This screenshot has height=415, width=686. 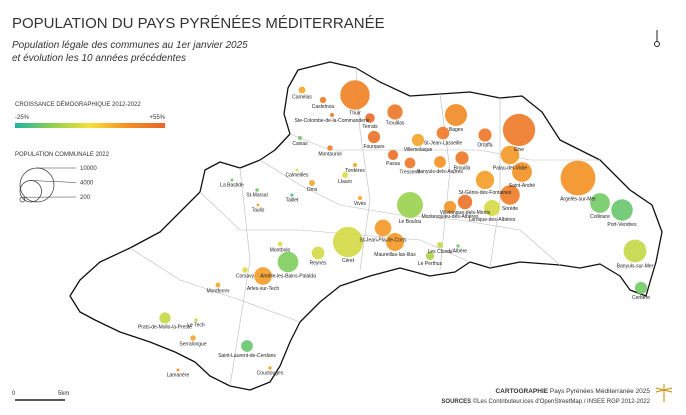 What do you see at coordinates (85, 198) in the screenshot?
I see `size-legend-label: 200` at bounding box center [85, 198].